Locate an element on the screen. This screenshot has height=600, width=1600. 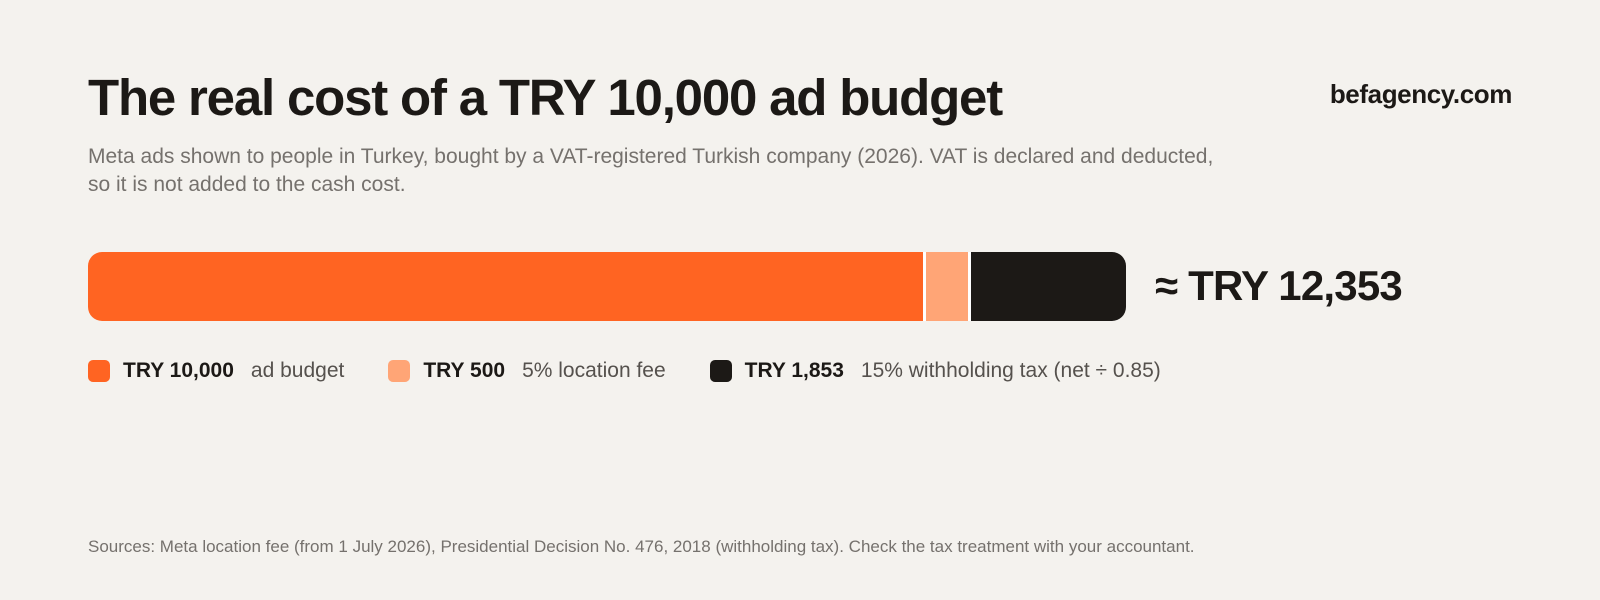
legend-item-2: TRY 500 5% location fee is located at coordinates (527, 371).